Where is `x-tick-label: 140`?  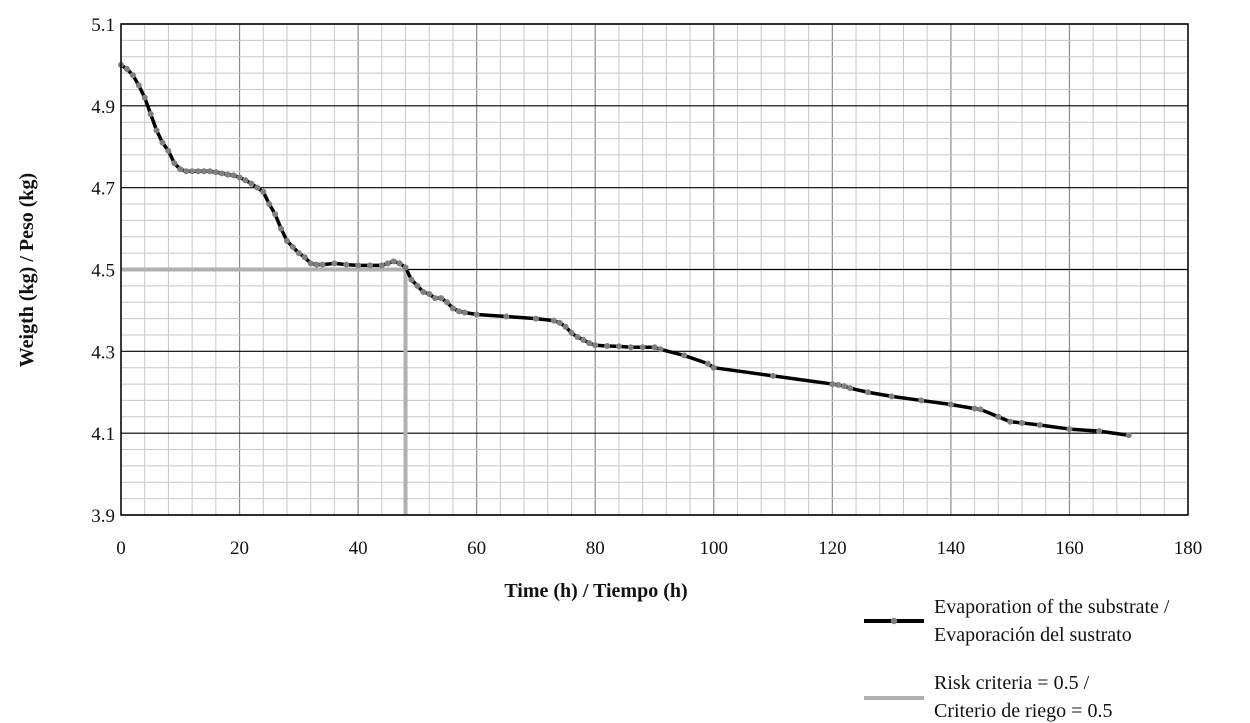
x-tick-label: 140 is located at coordinates (951, 548).